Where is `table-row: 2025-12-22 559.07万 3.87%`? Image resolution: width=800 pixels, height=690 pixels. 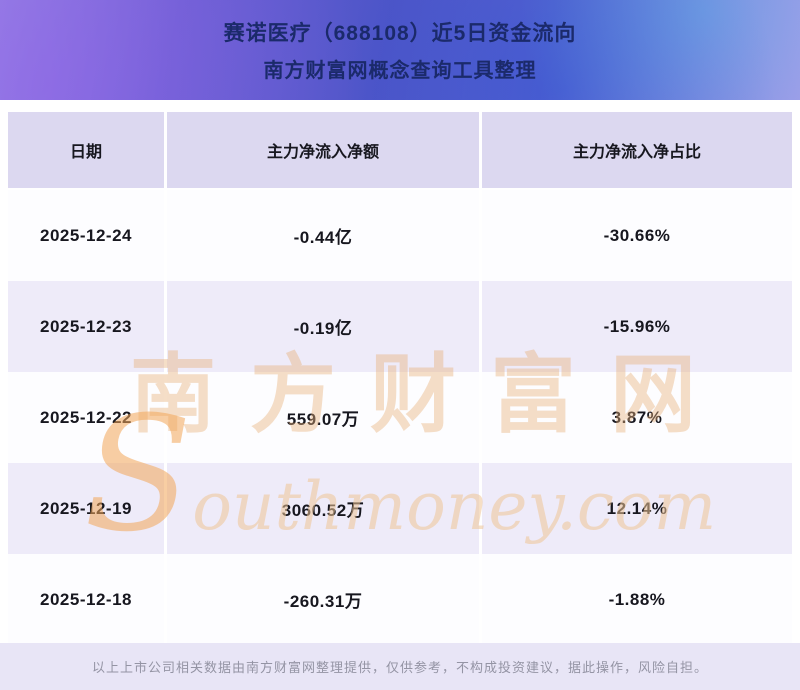 table-row: 2025-12-22 559.07万 3.87% is located at coordinates (400, 417).